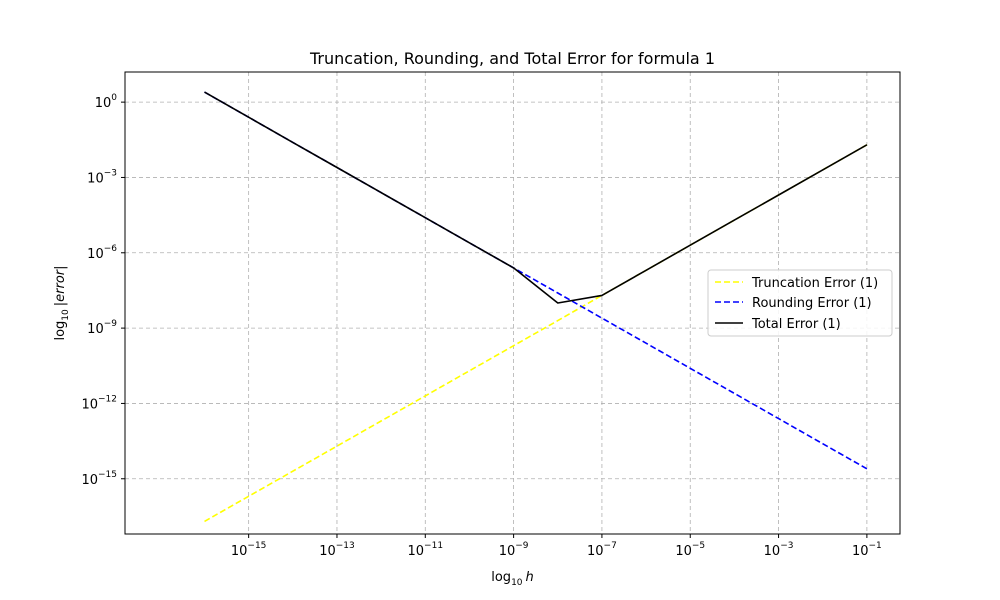  I want to click on legend-label-rounding: Rounding Error (1), so click(812, 303).